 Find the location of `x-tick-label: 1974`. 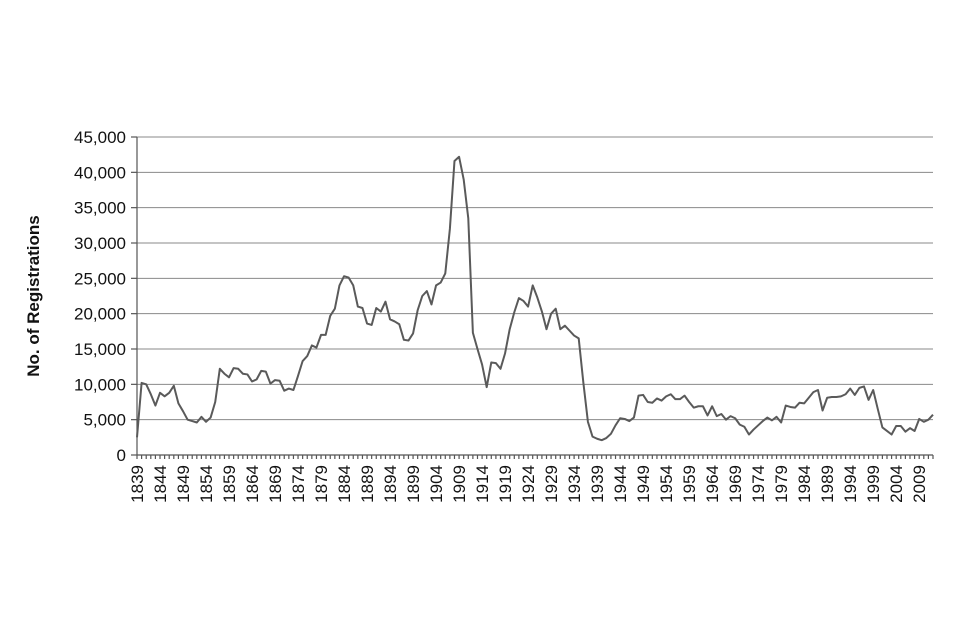

x-tick-label: 1974 is located at coordinates (758, 484).